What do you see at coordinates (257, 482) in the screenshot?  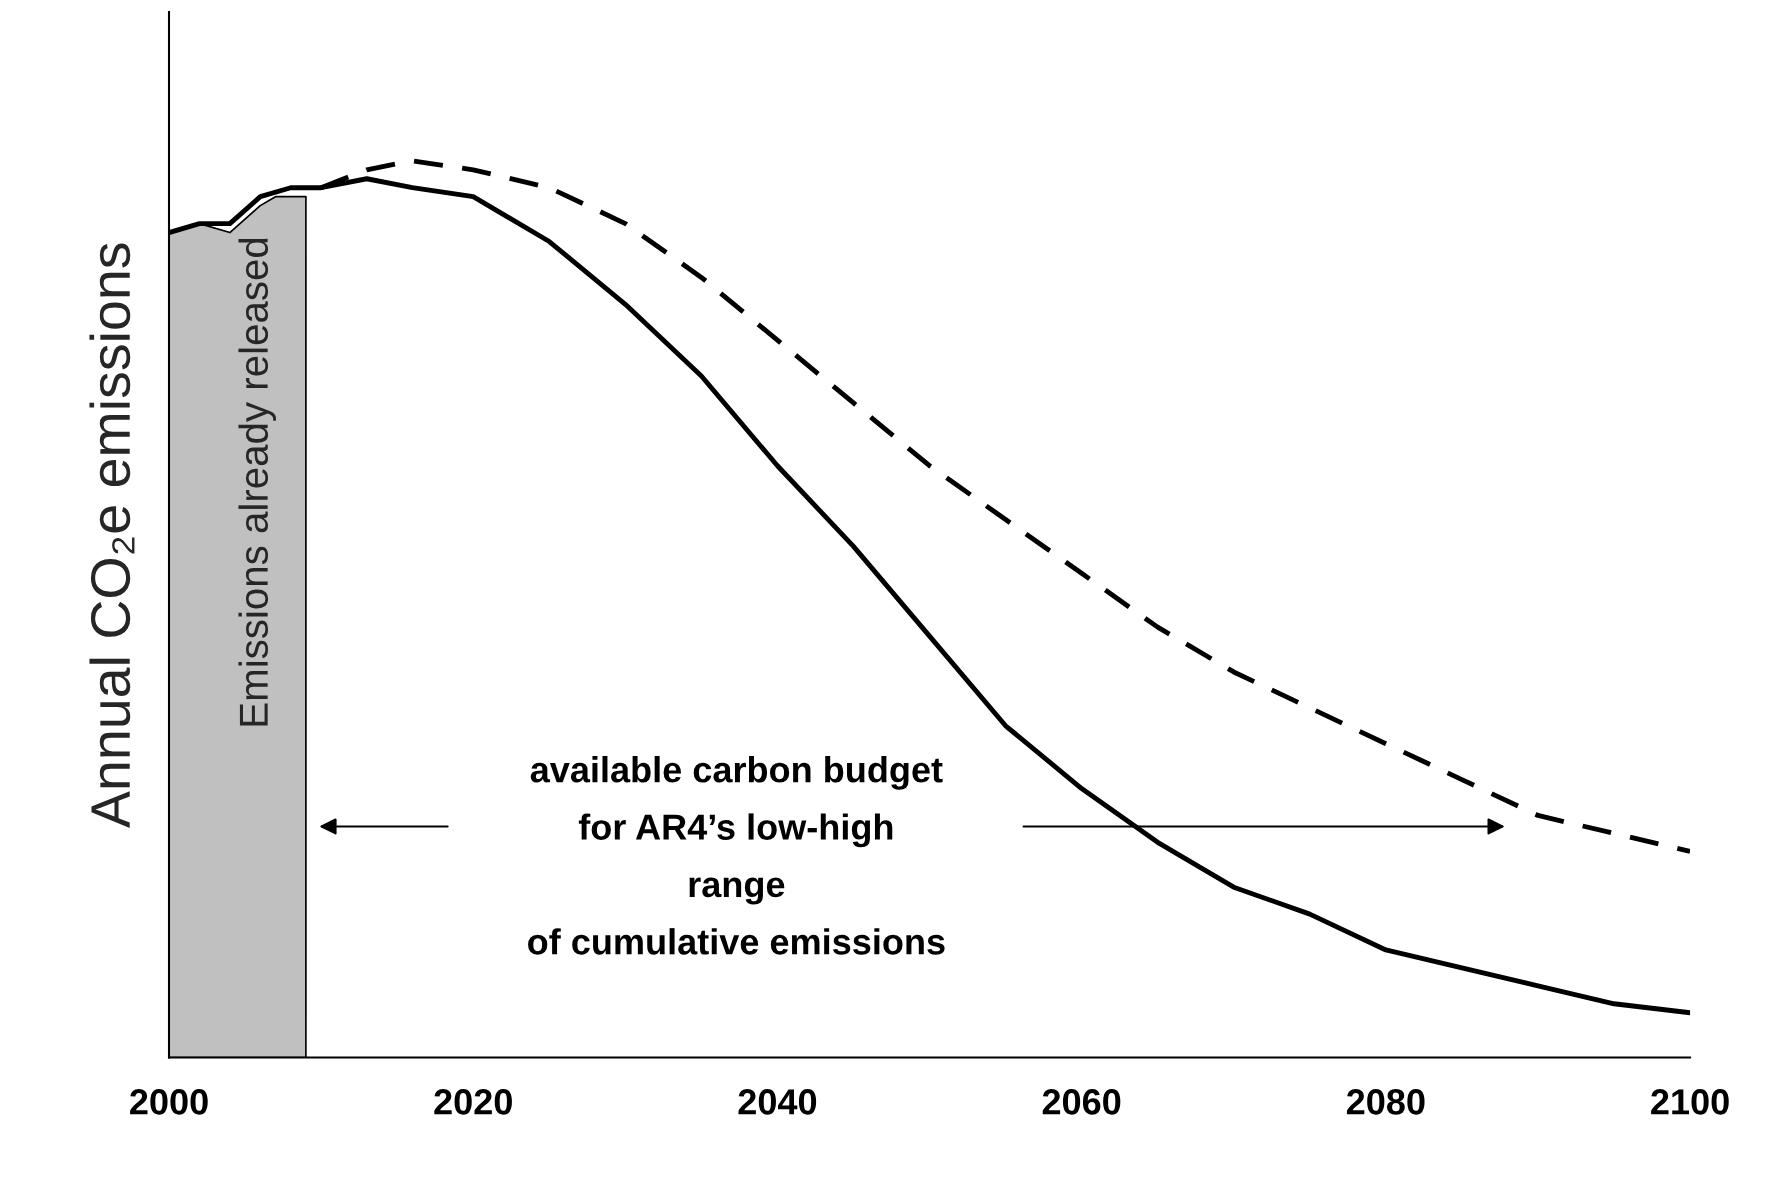 I see `annotation: Emissions already released` at bounding box center [257, 482].